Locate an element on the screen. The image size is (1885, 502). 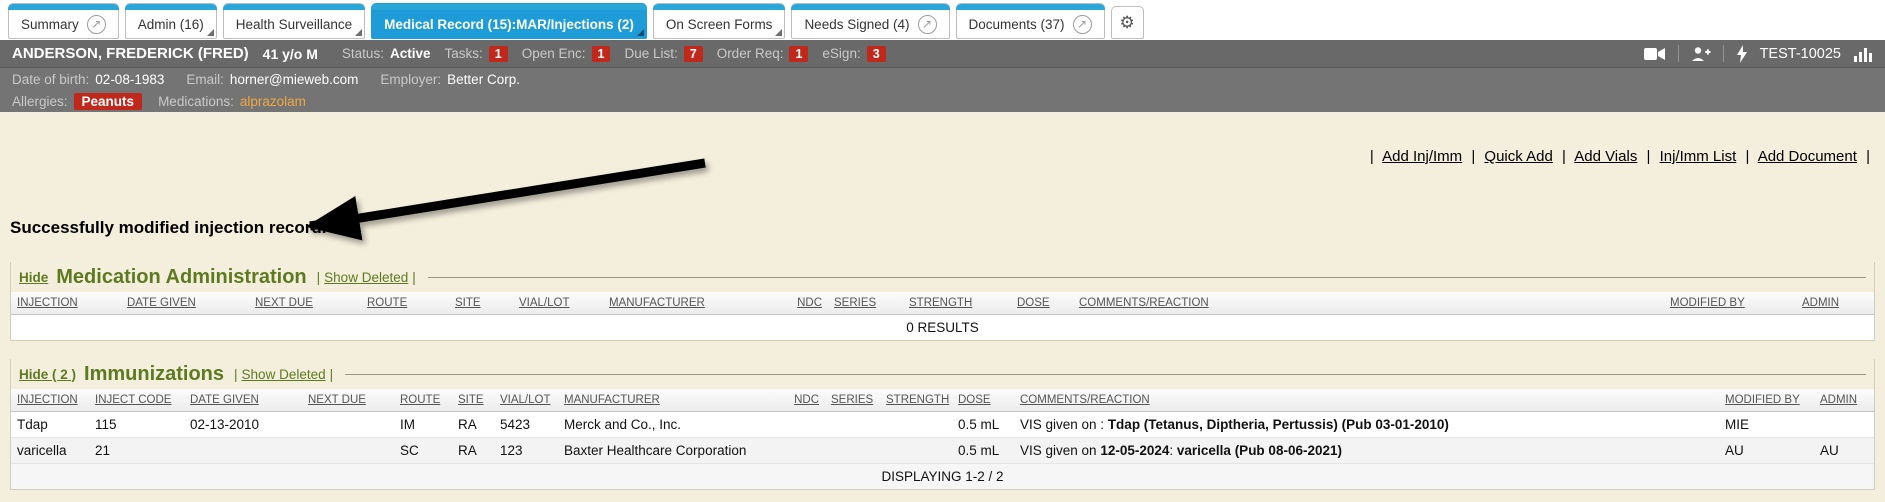
imm-col-ndc: NDC is located at coordinates (799, 400).